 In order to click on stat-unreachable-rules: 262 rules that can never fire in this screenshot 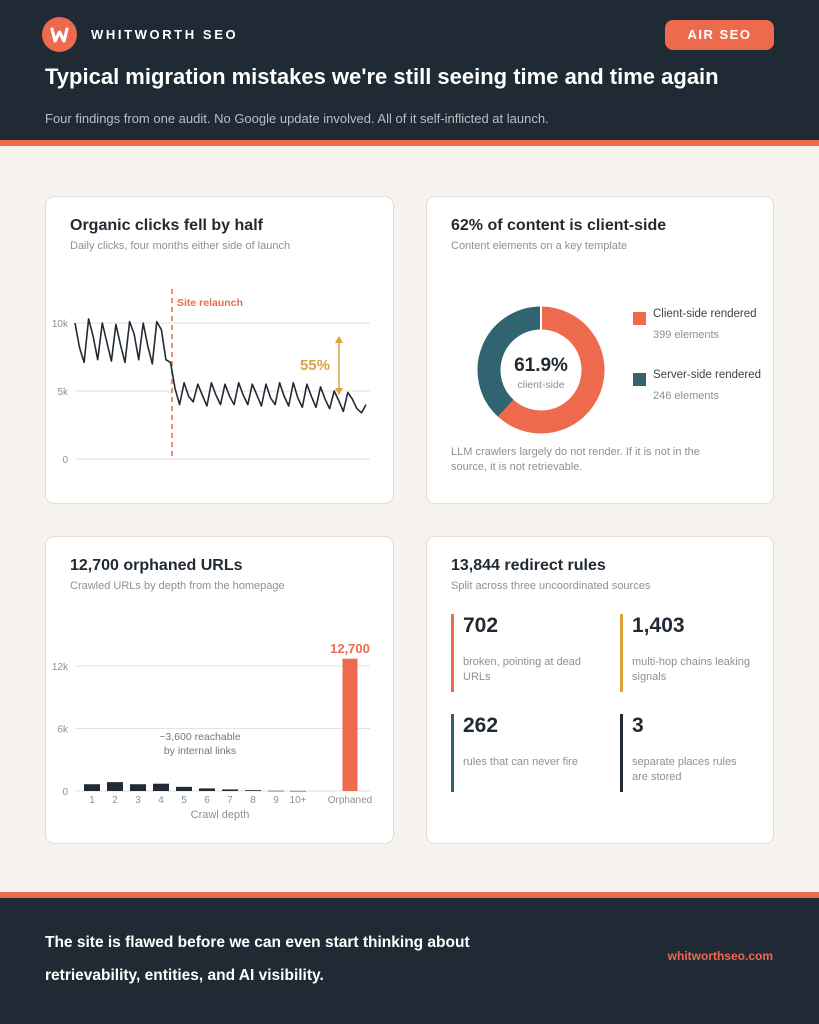, I will do `click(521, 754)`.